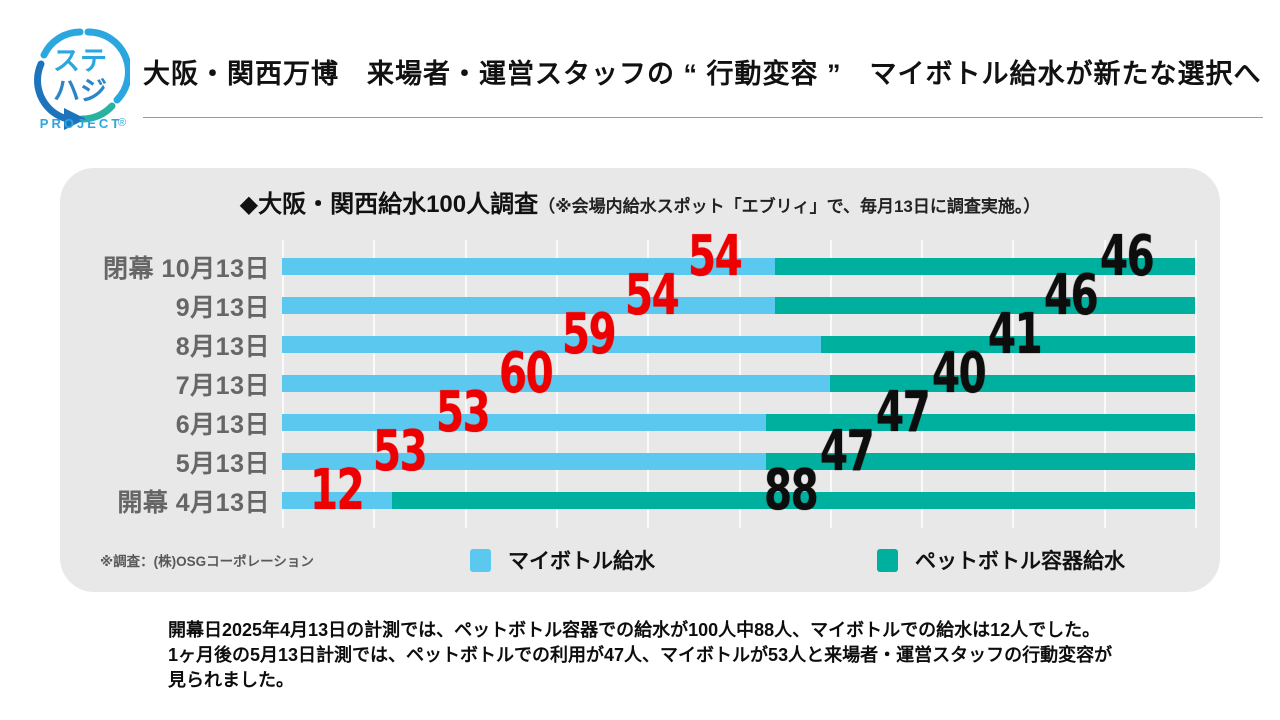  I want to click on header-divider, so click(703, 117).